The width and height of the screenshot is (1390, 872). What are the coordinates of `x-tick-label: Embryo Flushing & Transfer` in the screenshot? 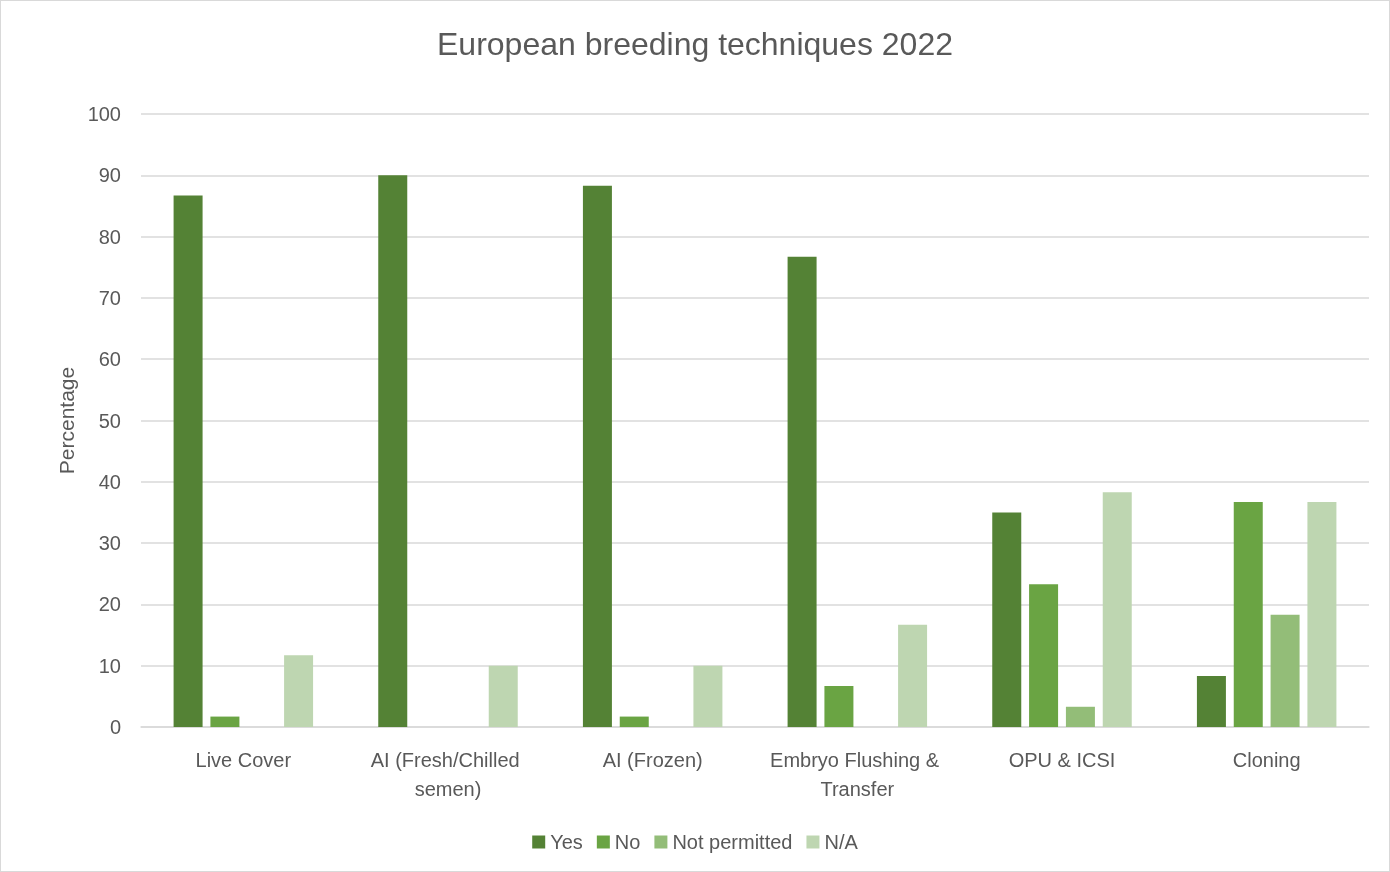 It's located at (857, 774).